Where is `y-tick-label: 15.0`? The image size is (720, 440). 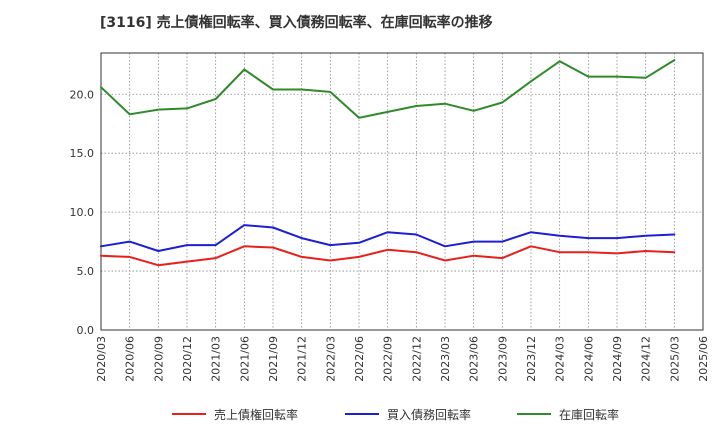
y-tick-label: 15.0 is located at coordinates (82, 153).